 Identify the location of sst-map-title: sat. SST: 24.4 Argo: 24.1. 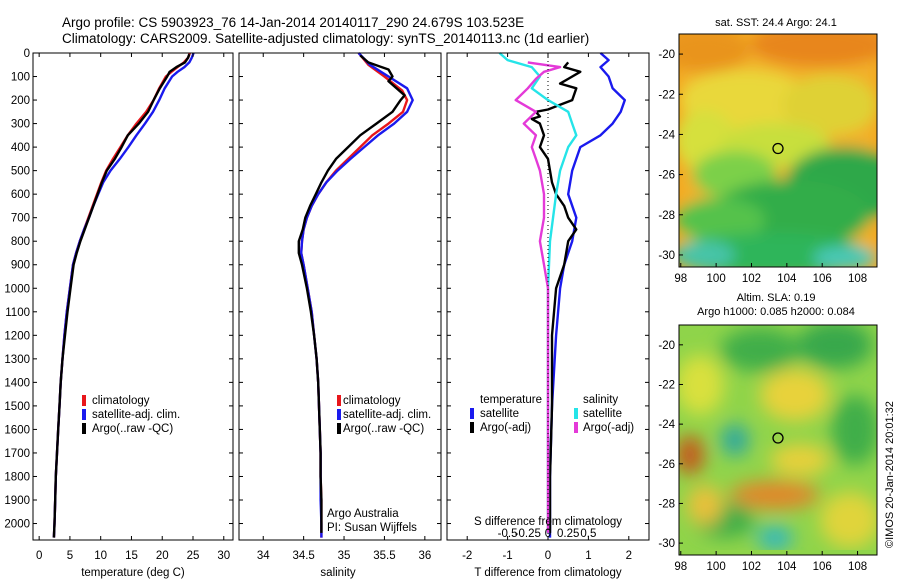
(776, 23).